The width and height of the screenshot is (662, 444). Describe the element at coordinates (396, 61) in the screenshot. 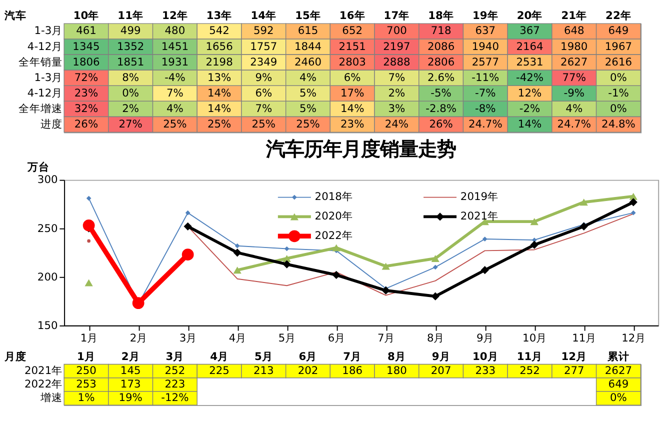

I see `data-label: 2888` at that location.